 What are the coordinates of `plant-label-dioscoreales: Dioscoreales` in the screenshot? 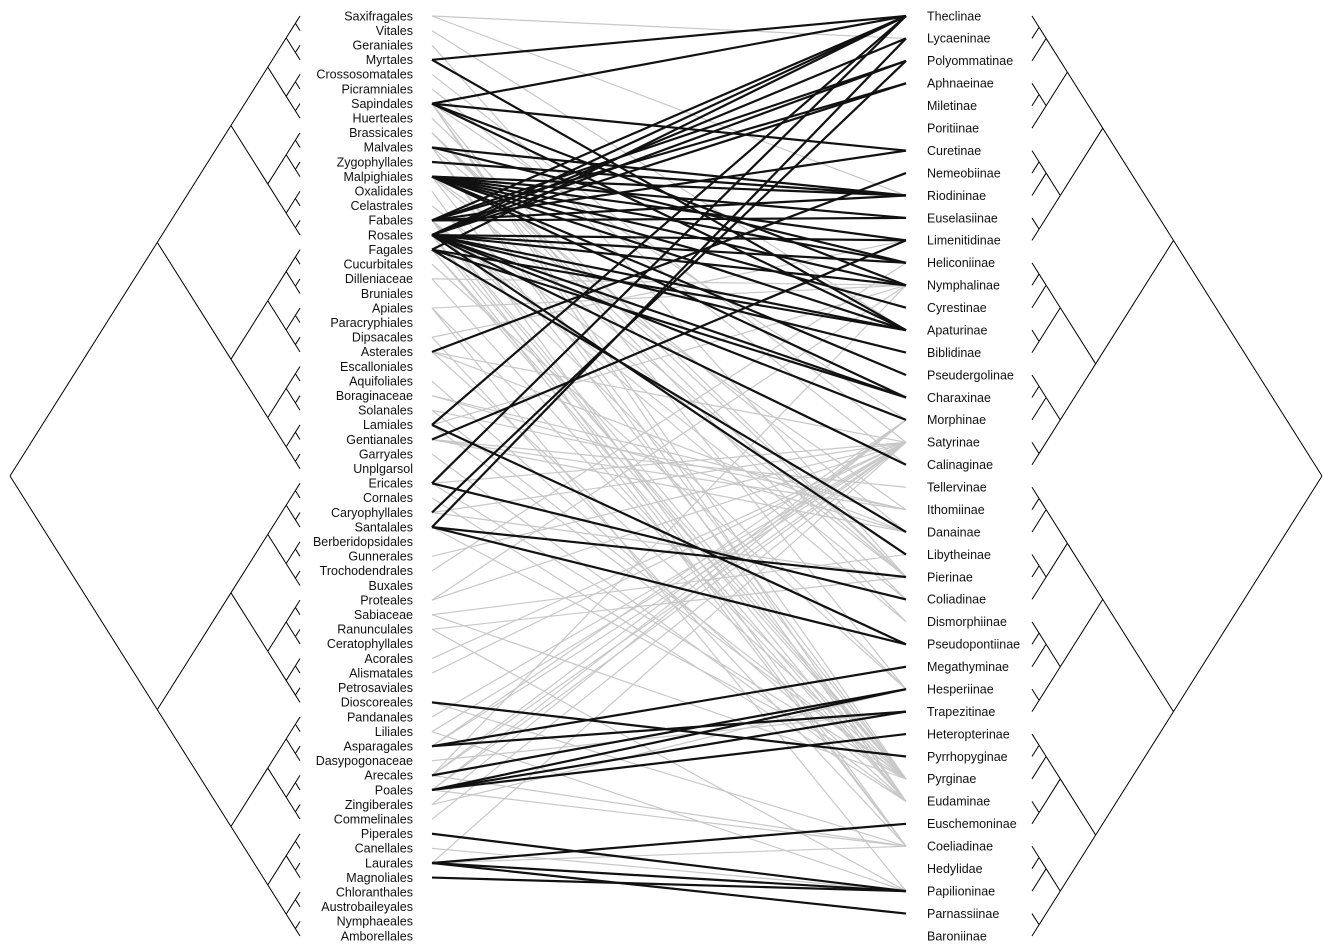 It's located at (377, 703).